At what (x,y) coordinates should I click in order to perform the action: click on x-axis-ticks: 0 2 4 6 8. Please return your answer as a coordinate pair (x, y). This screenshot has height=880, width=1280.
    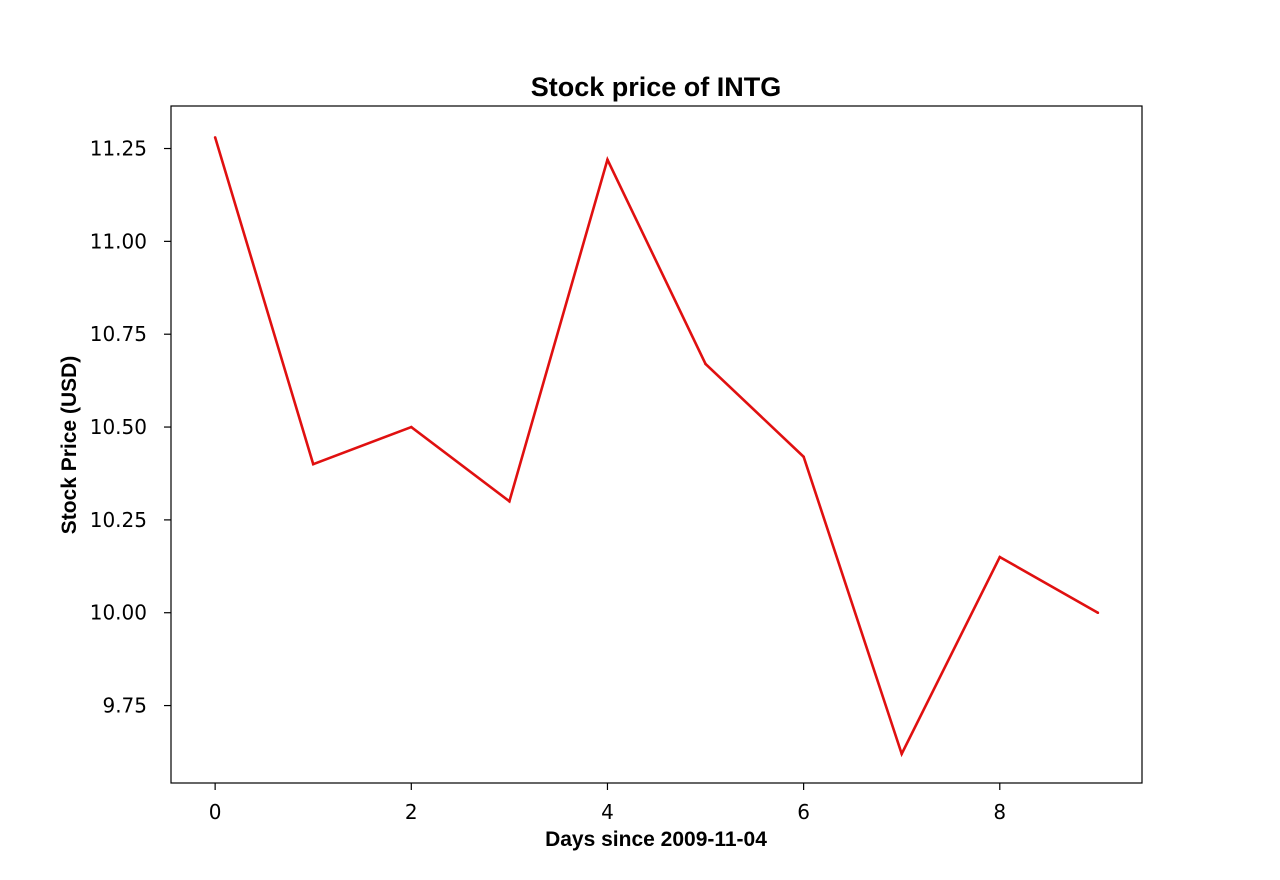
    Looking at the image, I should click on (607, 803).